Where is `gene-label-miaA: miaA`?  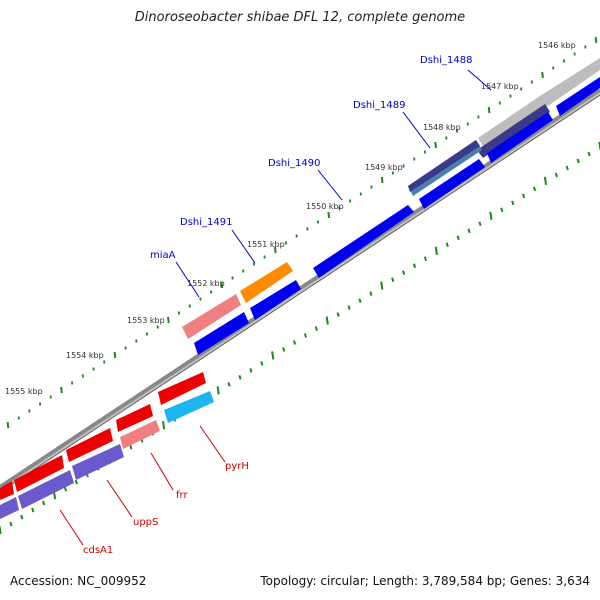
gene-label-miaA: miaA is located at coordinates (163, 255).